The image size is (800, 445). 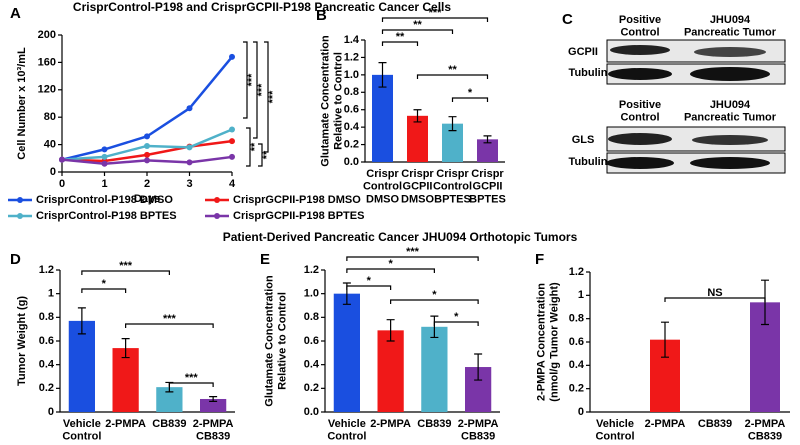 I want to click on legend-label: CrisprGCPII-P198 DMSO, so click(x=297, y=200).